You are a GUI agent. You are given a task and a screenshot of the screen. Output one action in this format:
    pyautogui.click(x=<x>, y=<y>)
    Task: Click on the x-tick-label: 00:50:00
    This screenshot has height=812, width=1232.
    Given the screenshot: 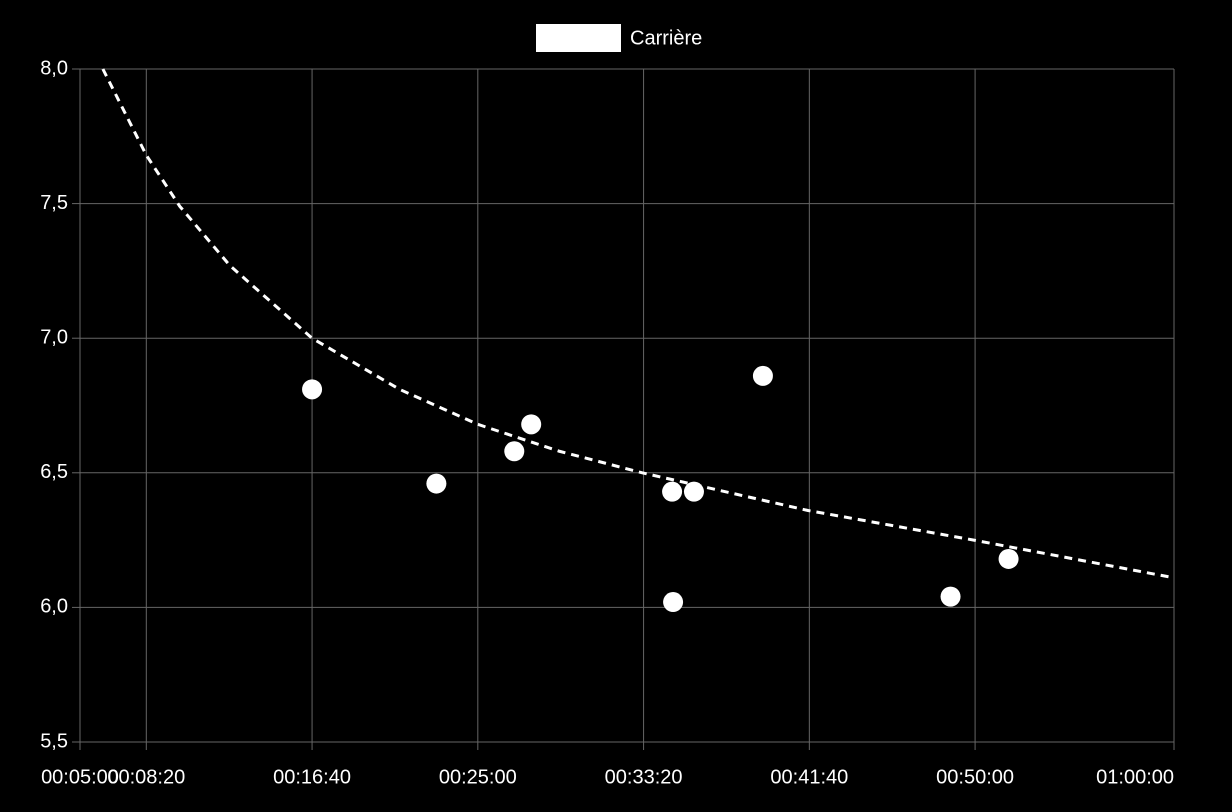 What is the action you would take?
    pyautogui.click(x=975, y=777)
    